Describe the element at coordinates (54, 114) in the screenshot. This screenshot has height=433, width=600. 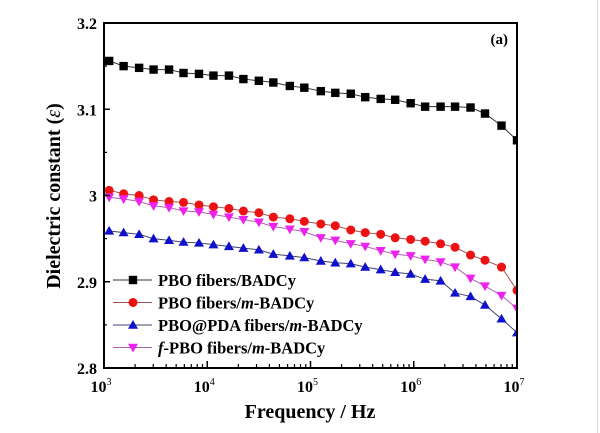
I see `y-axis-label-symbol: ε` at that location.